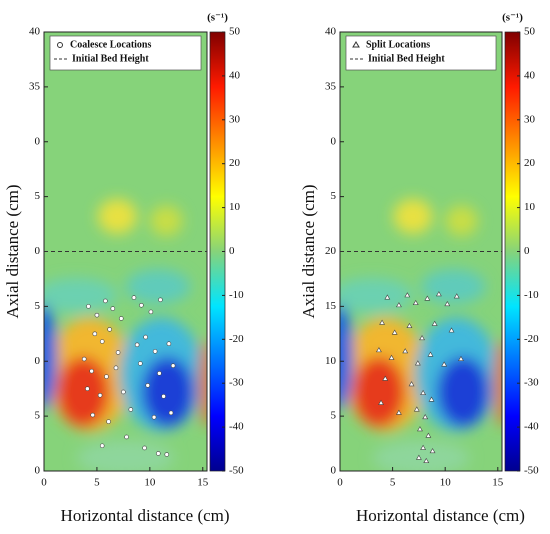  What do you see at coordinates (421, 53) in the screenshot?
I see `legend: Split Locations Initial Bed Height` at bounding box center [421, 53].